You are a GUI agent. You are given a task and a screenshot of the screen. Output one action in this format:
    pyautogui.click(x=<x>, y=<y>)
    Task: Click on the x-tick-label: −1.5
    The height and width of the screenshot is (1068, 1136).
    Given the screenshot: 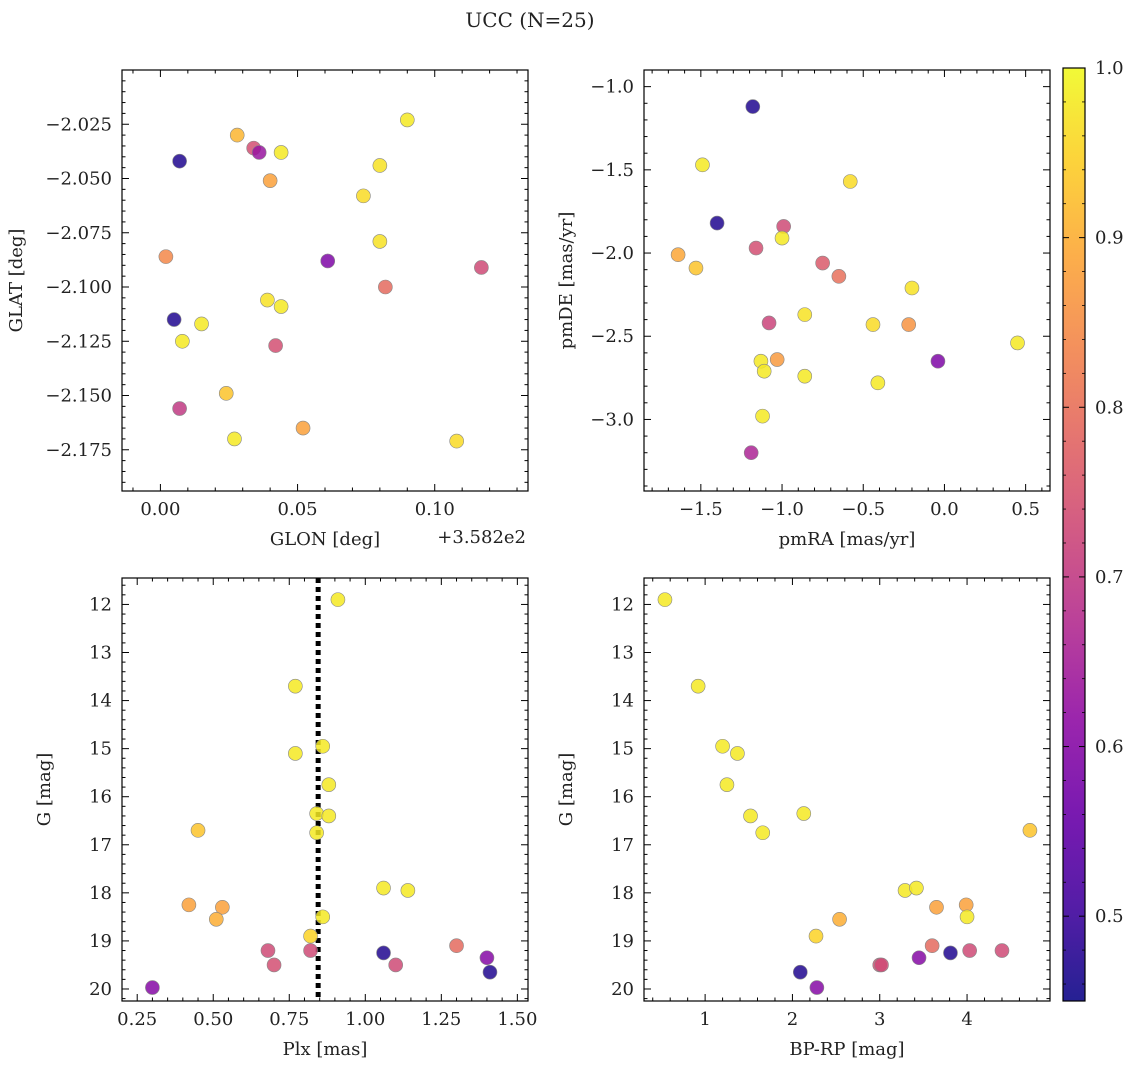 What is the action you would take?
    pyautogui.click(x=701, y=509)
    